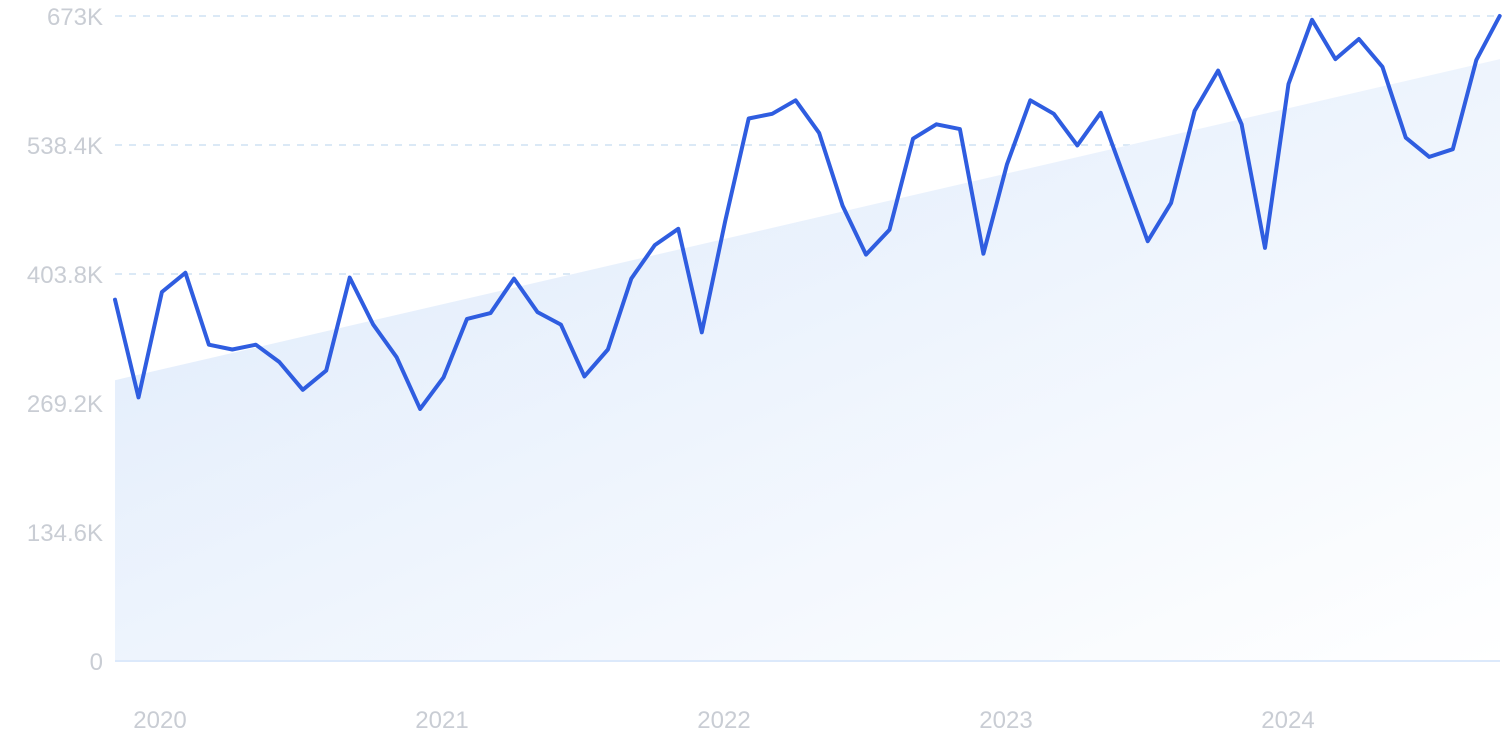  What do you see at coordinates (1005, 720) in the screenshot?
I see `x-tick-label: 2023` at bounding box center [1005, 720].